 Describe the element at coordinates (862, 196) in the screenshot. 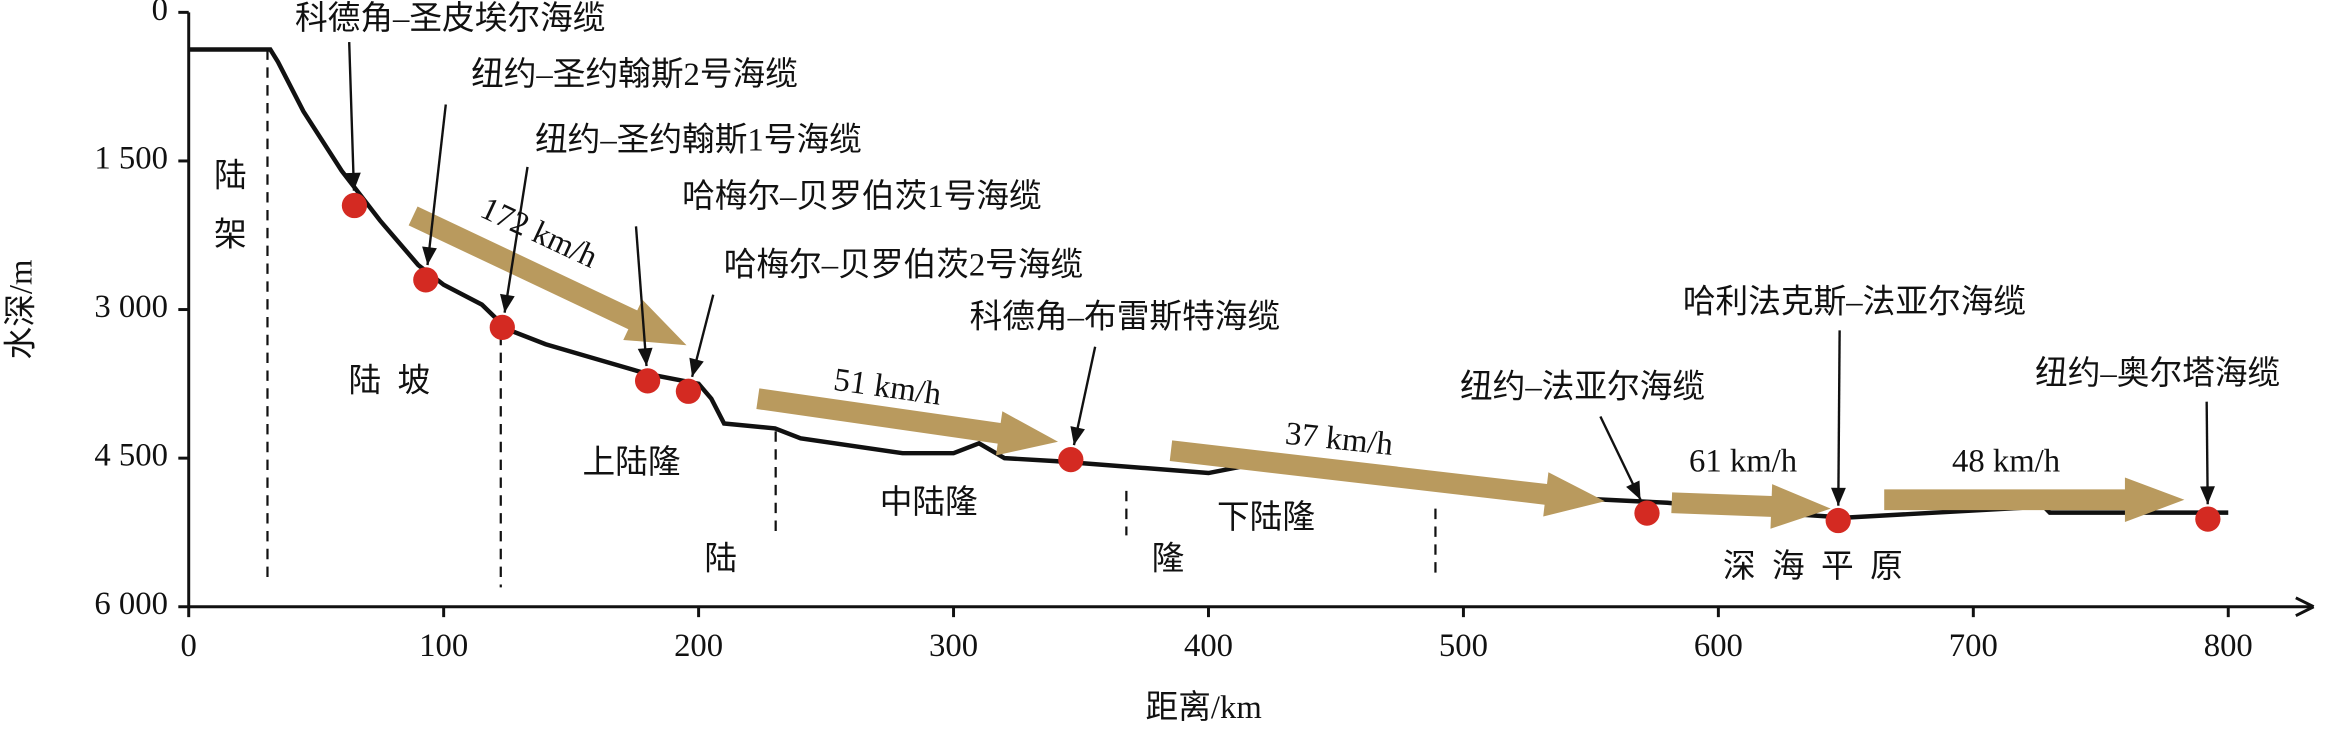

I see `cable-label: 哈梅尔–贝罗伯茨1号海缆` at that location.